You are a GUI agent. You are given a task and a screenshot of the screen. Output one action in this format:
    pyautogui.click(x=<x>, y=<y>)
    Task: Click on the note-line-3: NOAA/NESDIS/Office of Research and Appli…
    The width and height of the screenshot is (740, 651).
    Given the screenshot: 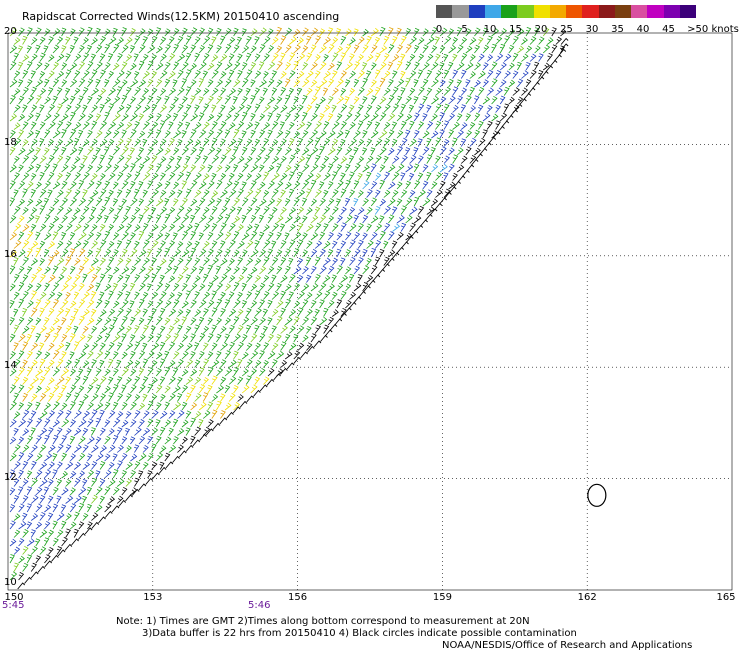 What is the action you would take?
    pyautogui.click(x=567, y=645)
    